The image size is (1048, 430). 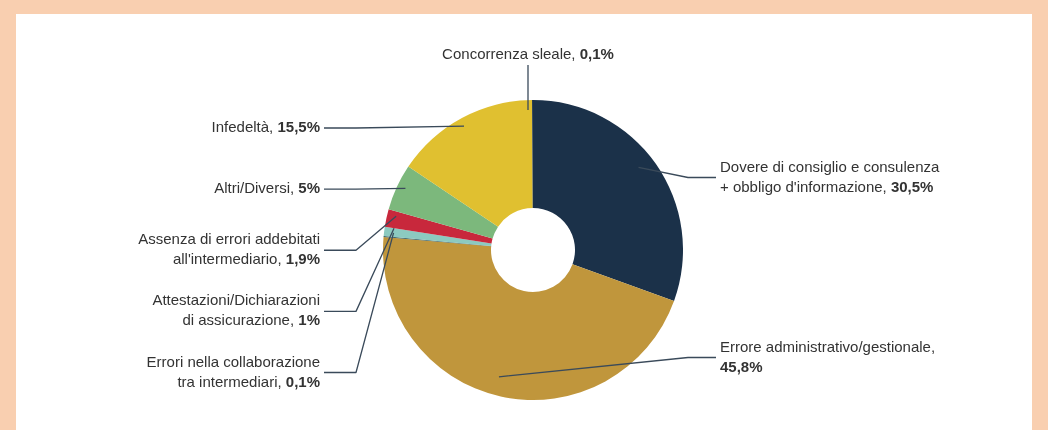 I want to click on category-label: Dovere di consiglio e consulenza + obbligo d'informazione, 30,5%, so click(x=830, y=176).